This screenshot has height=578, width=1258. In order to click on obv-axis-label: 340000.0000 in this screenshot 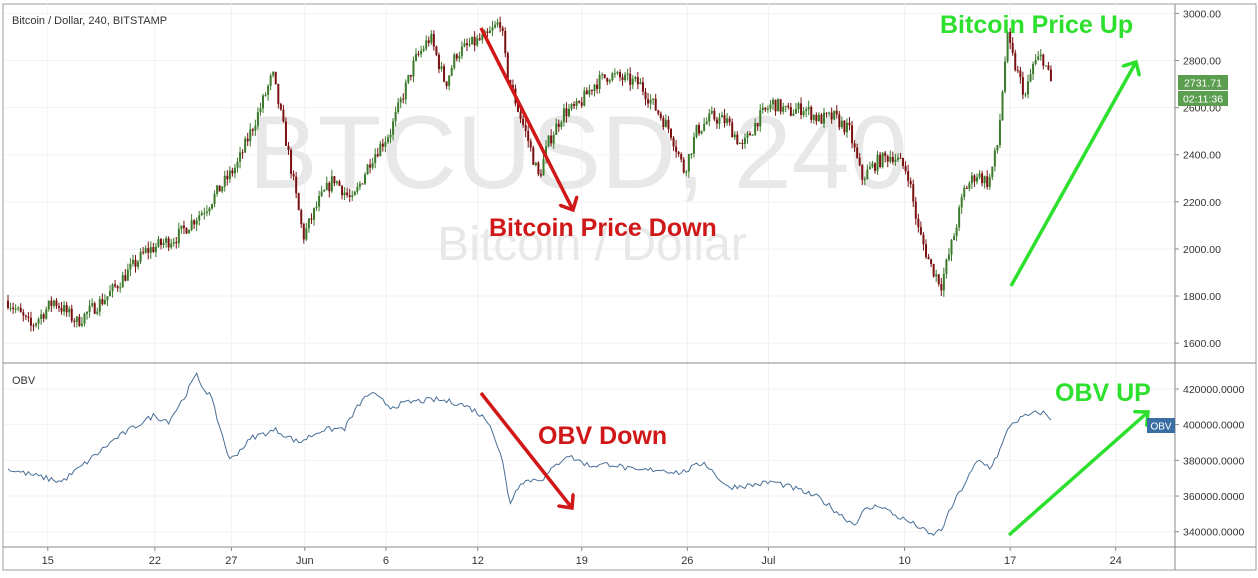, I will do `click(1213, 533)`.